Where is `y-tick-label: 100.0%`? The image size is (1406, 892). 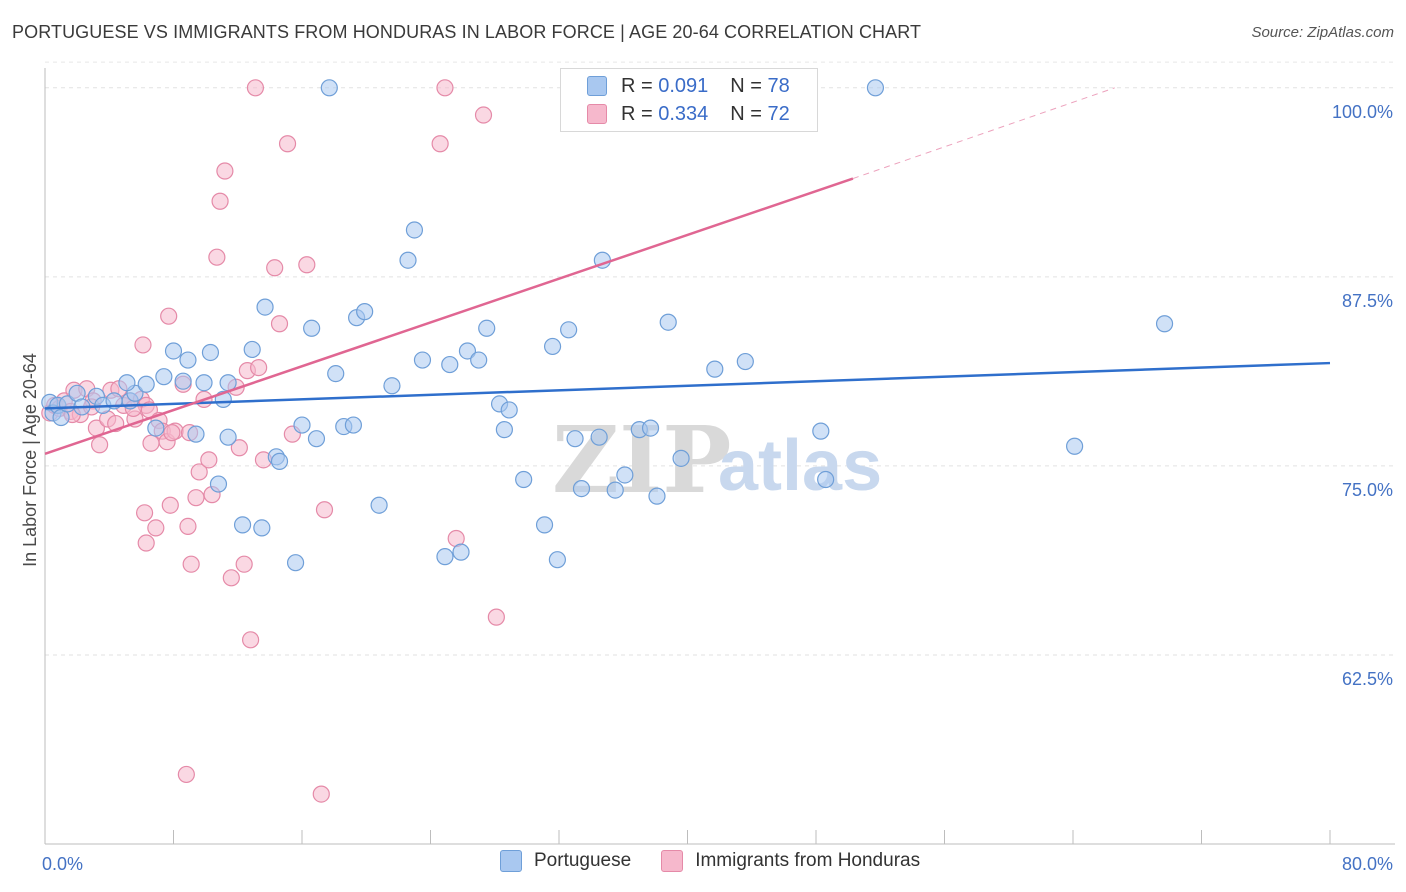
y-tick-label: 100.0% is located at coordinates (1362, 112).